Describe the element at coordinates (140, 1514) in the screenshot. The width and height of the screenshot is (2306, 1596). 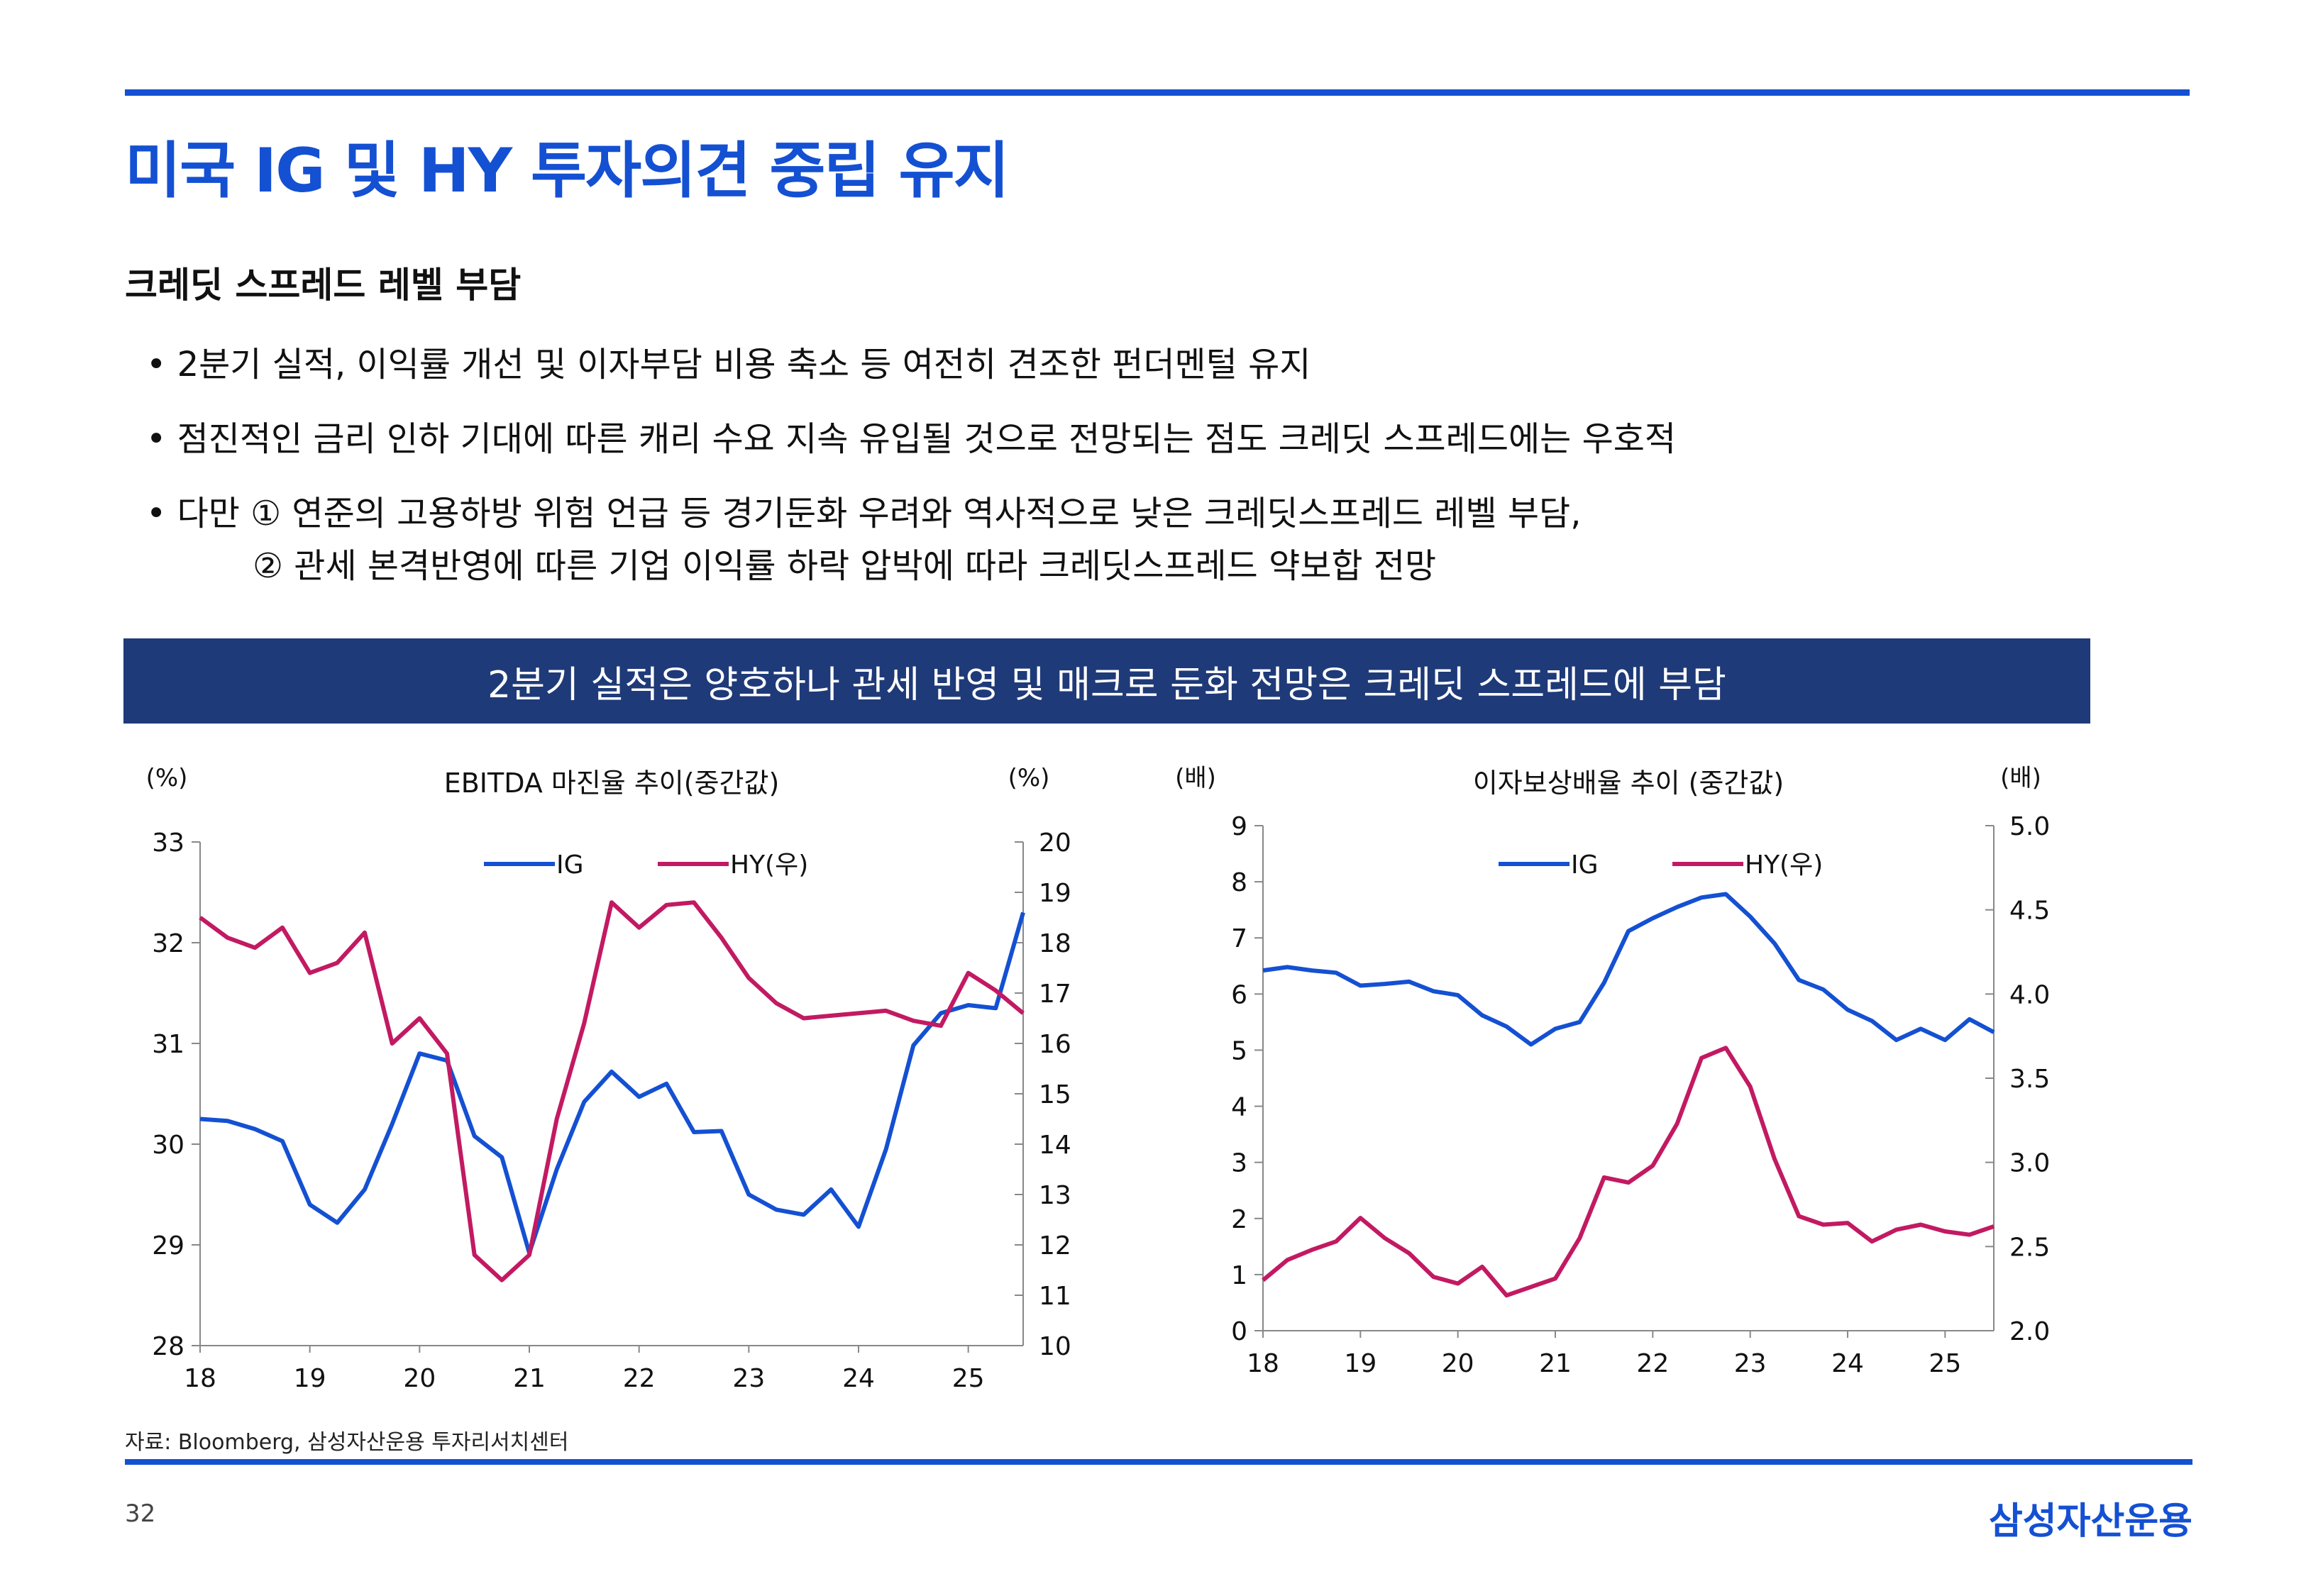
I see `page-number: 32` at that location.